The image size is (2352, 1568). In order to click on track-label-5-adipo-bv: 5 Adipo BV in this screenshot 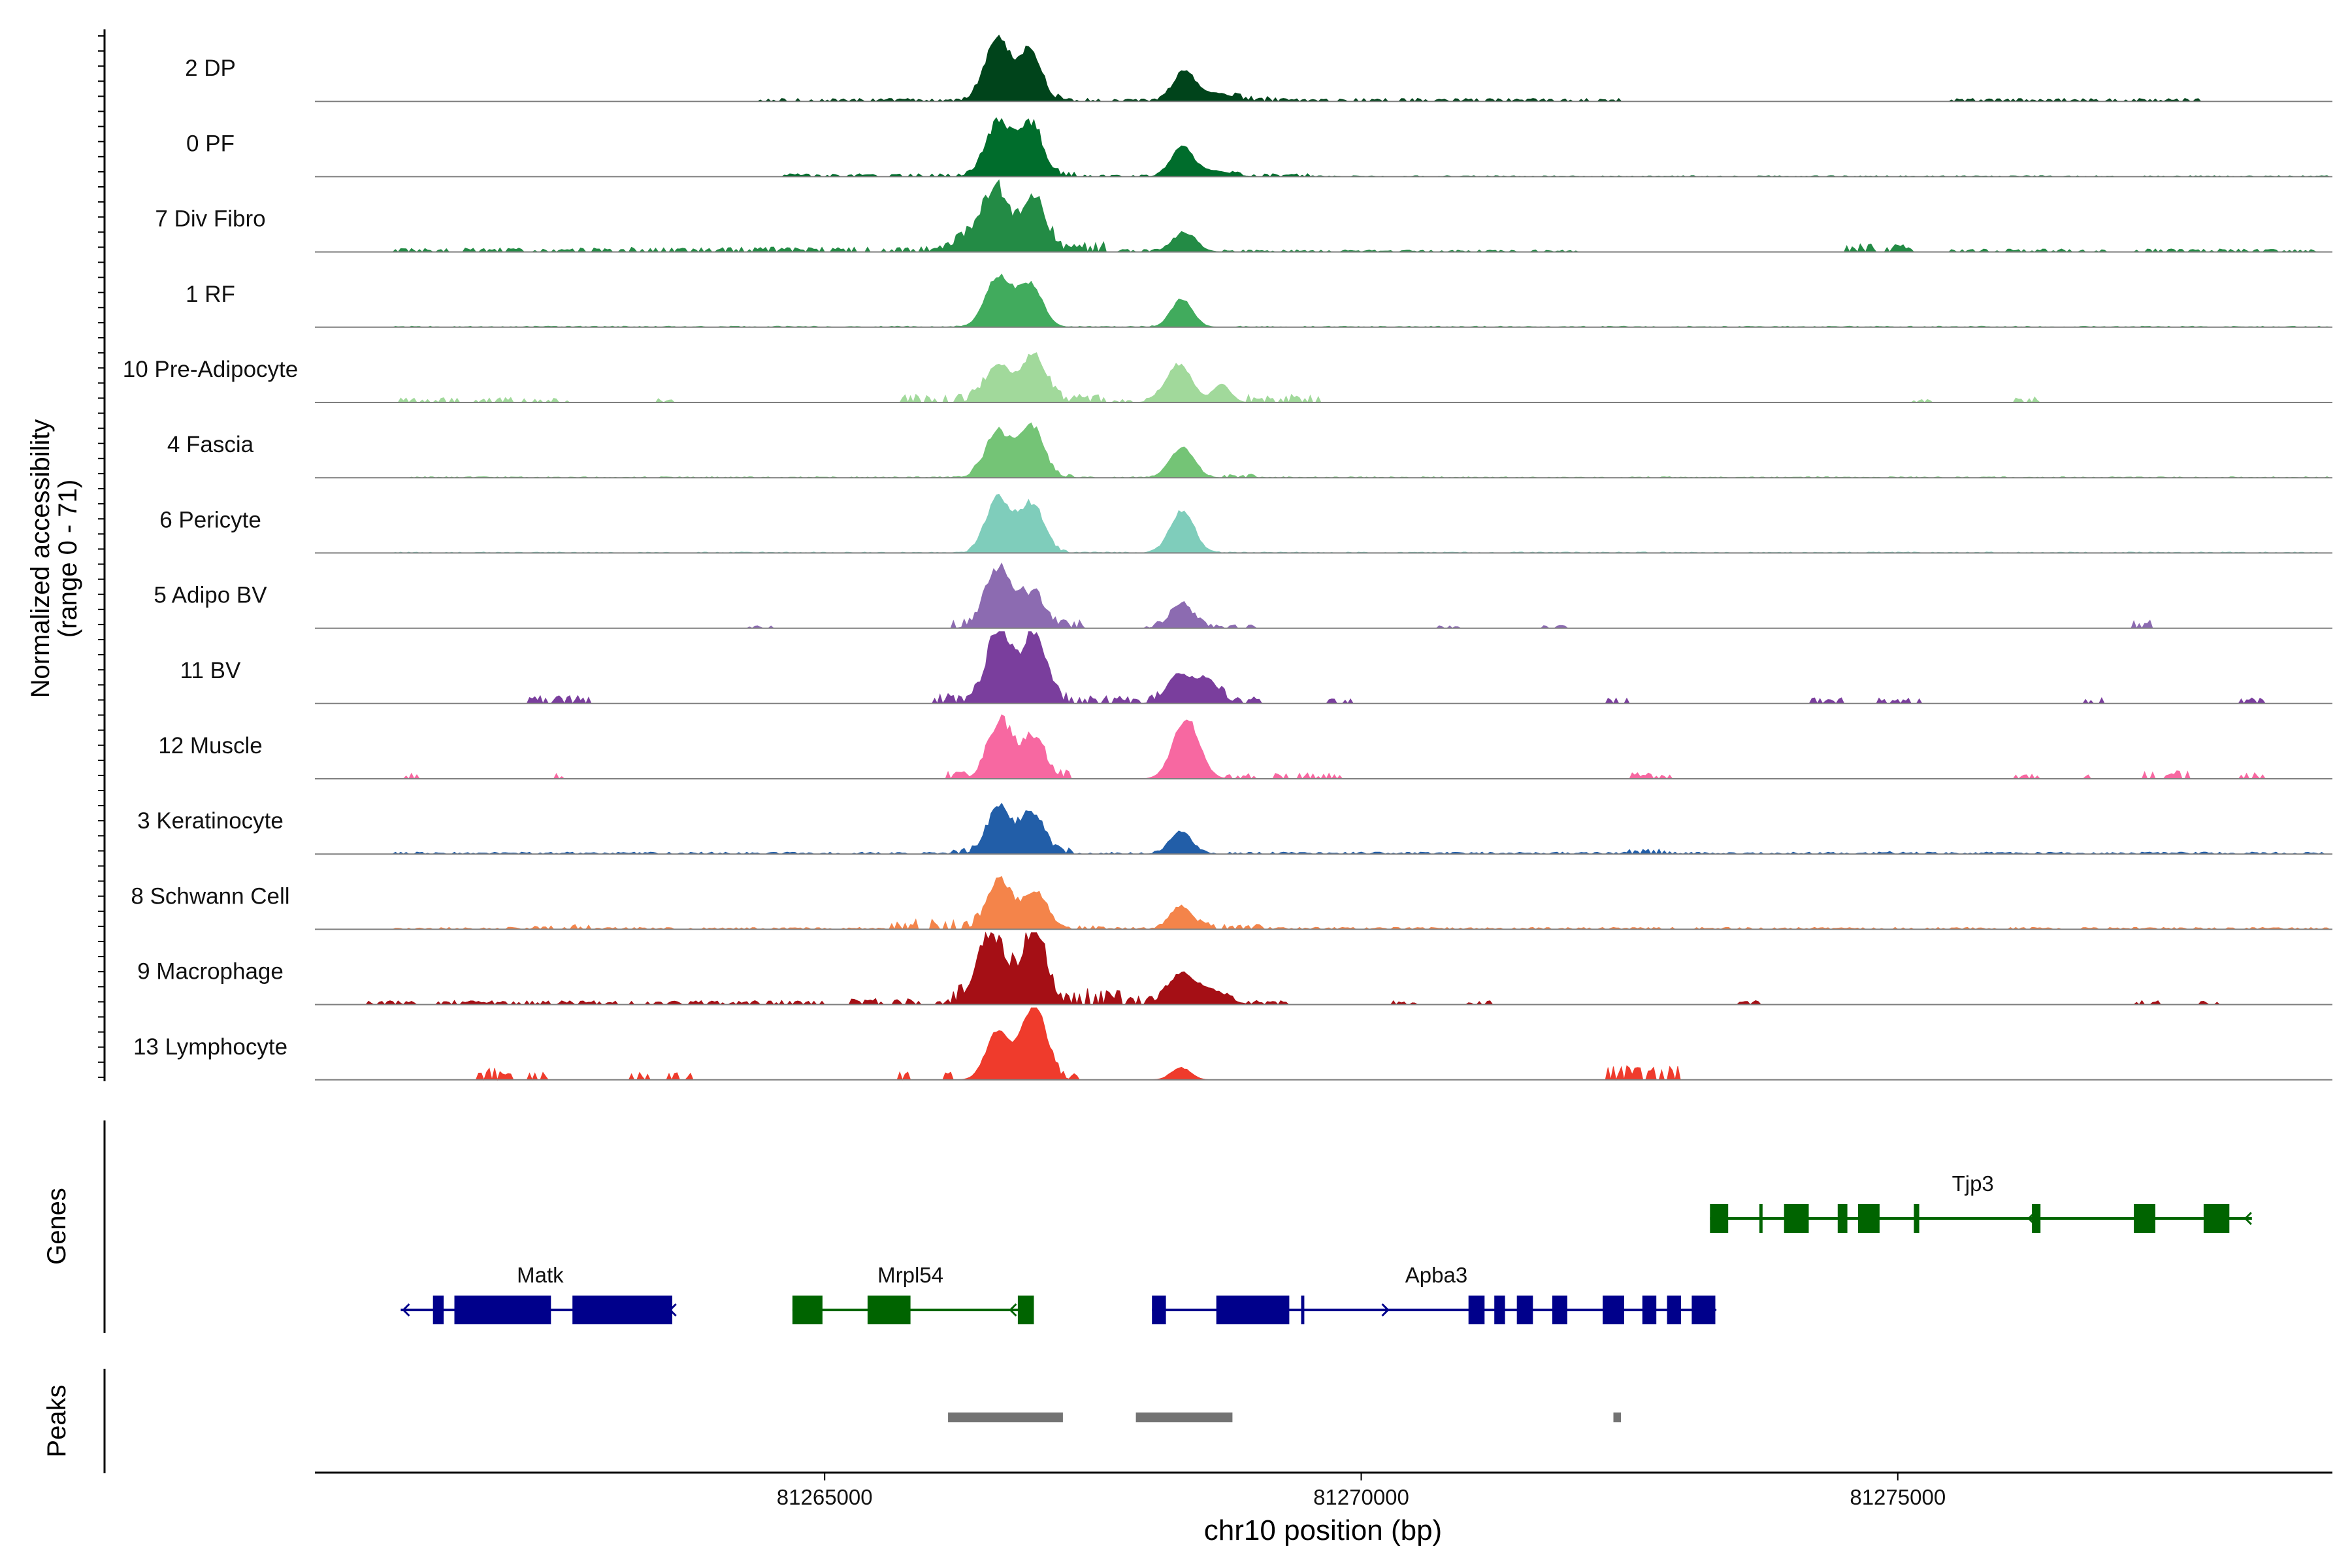, I will do `click(210, 595)`.